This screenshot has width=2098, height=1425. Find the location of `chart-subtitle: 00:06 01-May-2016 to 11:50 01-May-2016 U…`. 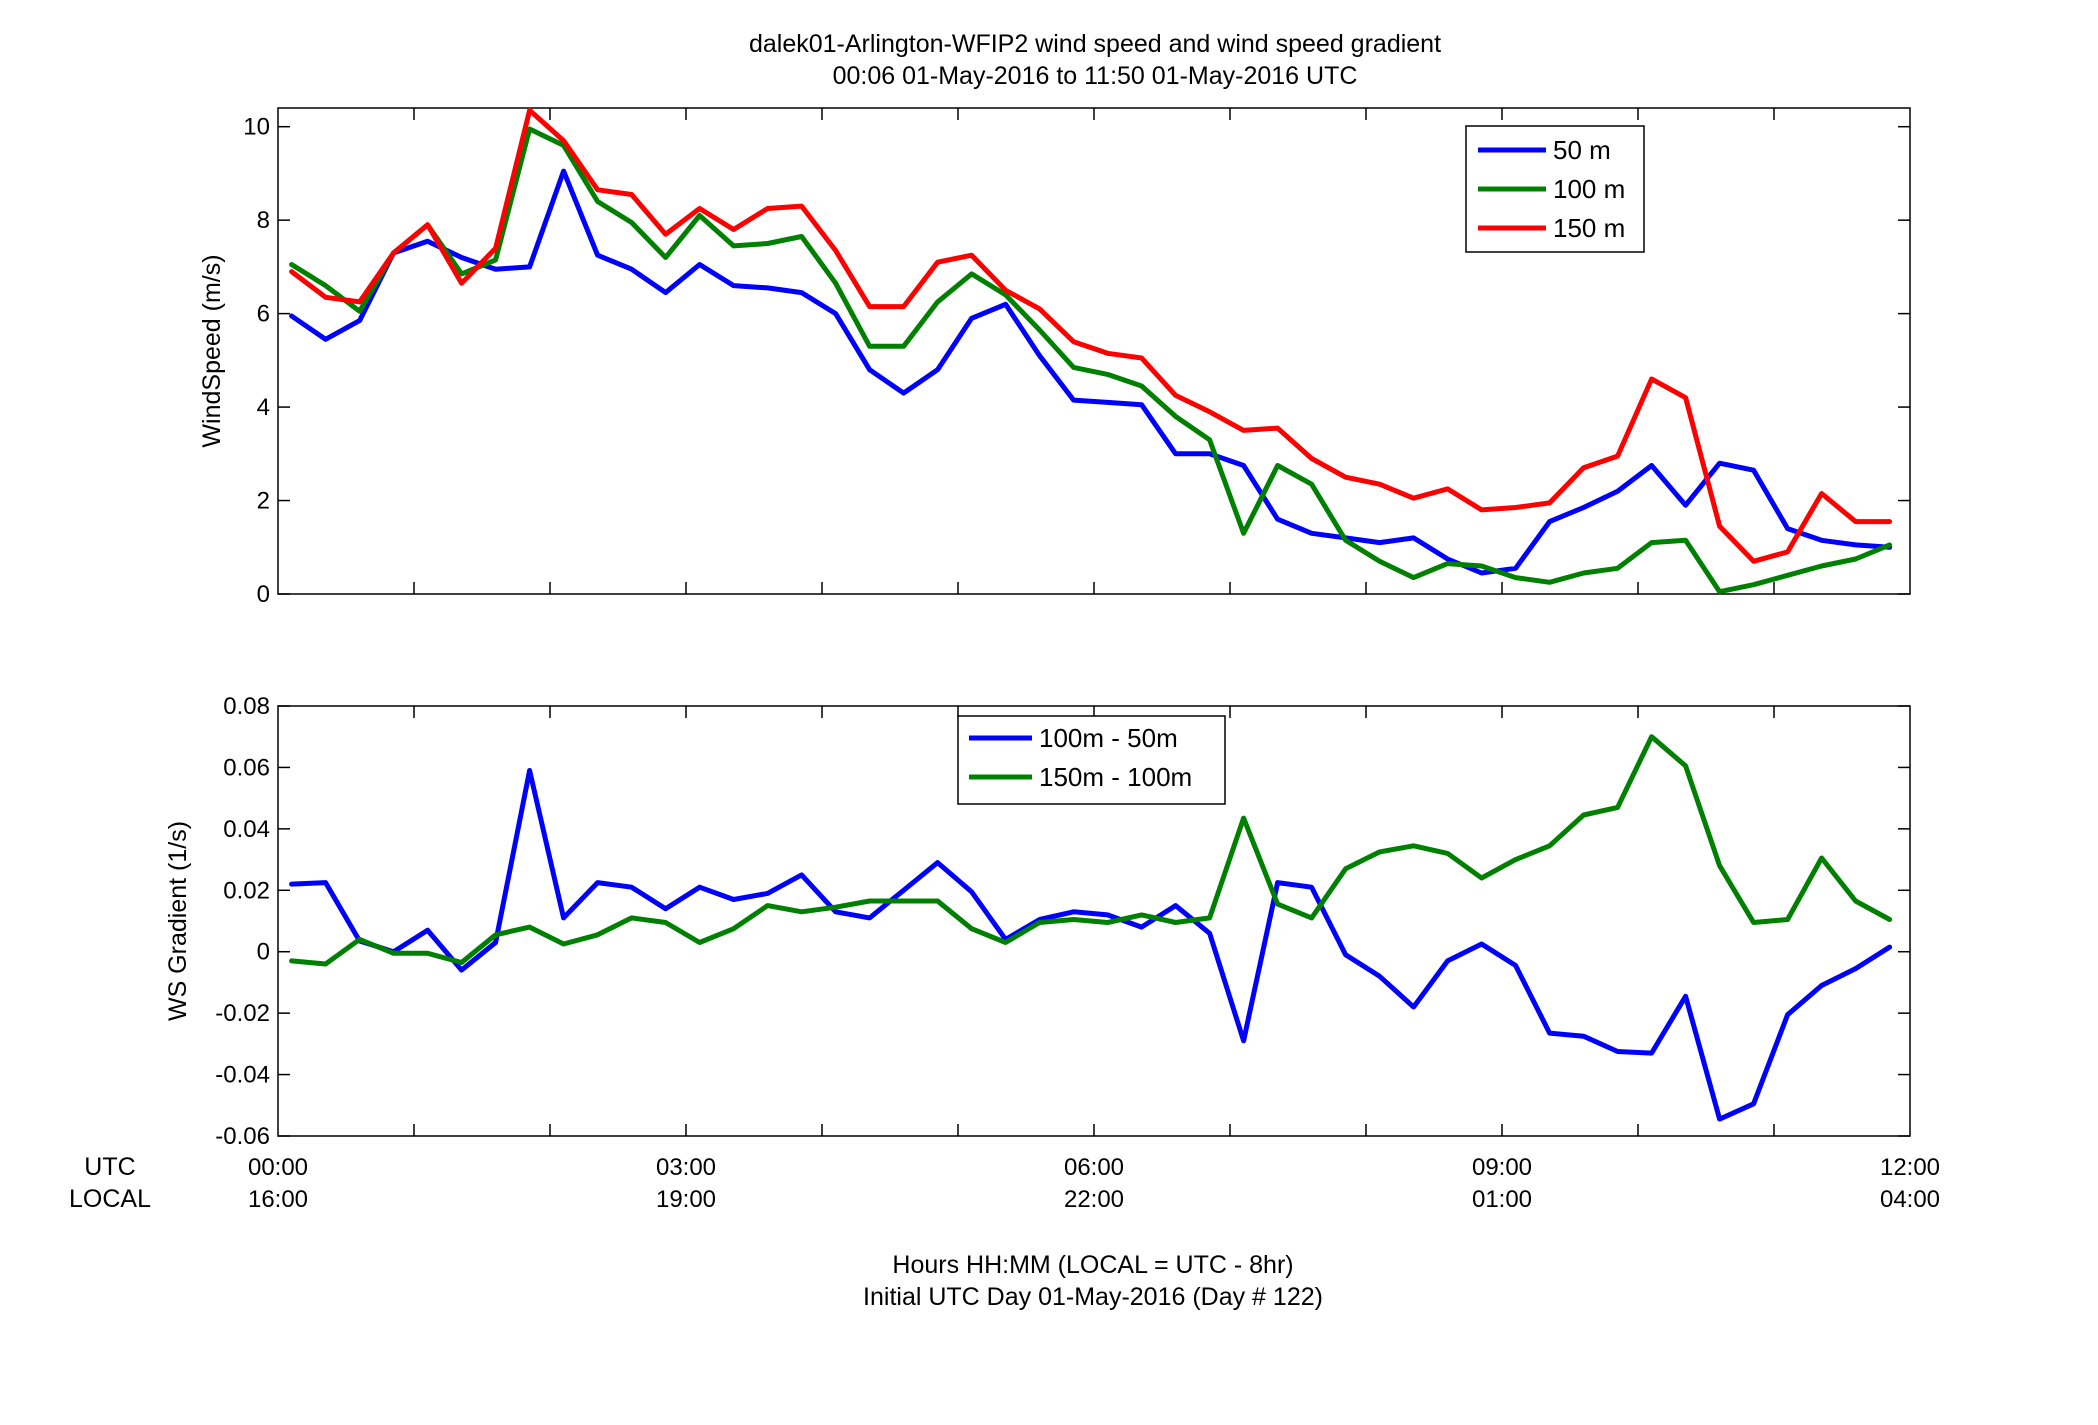

chart-subtitle: 00:06 01-May-2016 to 11:50 01-May-2016 U… is located at coordinates (1095, 76).